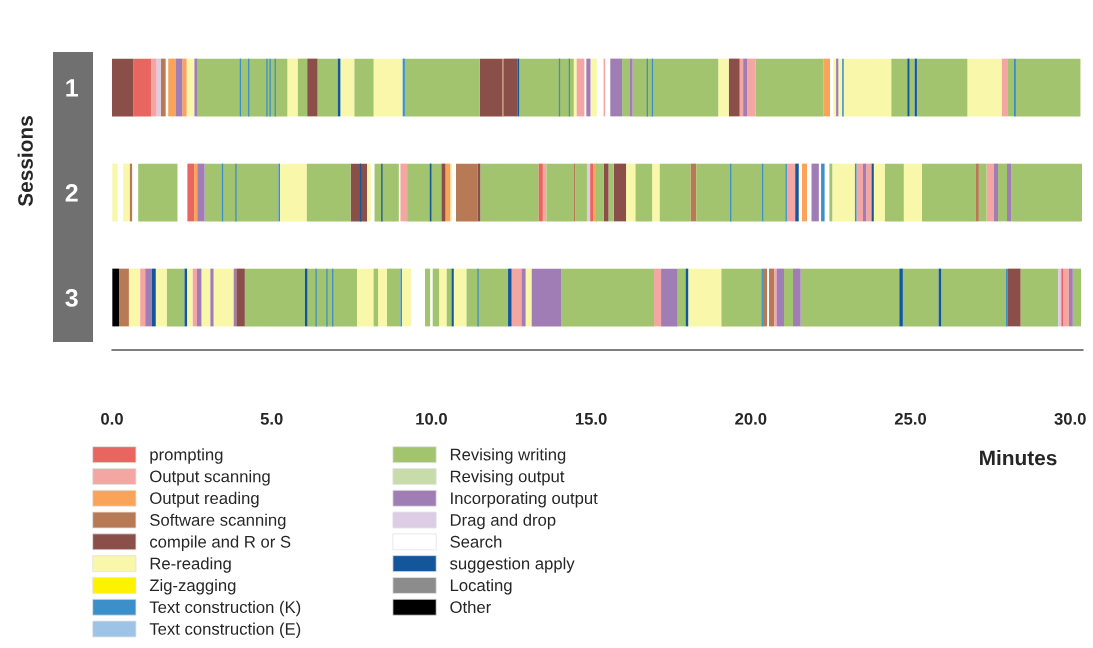 This screenshot has height=648, width=1093. What do you see at coordinates (220, 543) in the screenshot?
I see `legend-label: compile and R or S` at bounding box center [220, 543].